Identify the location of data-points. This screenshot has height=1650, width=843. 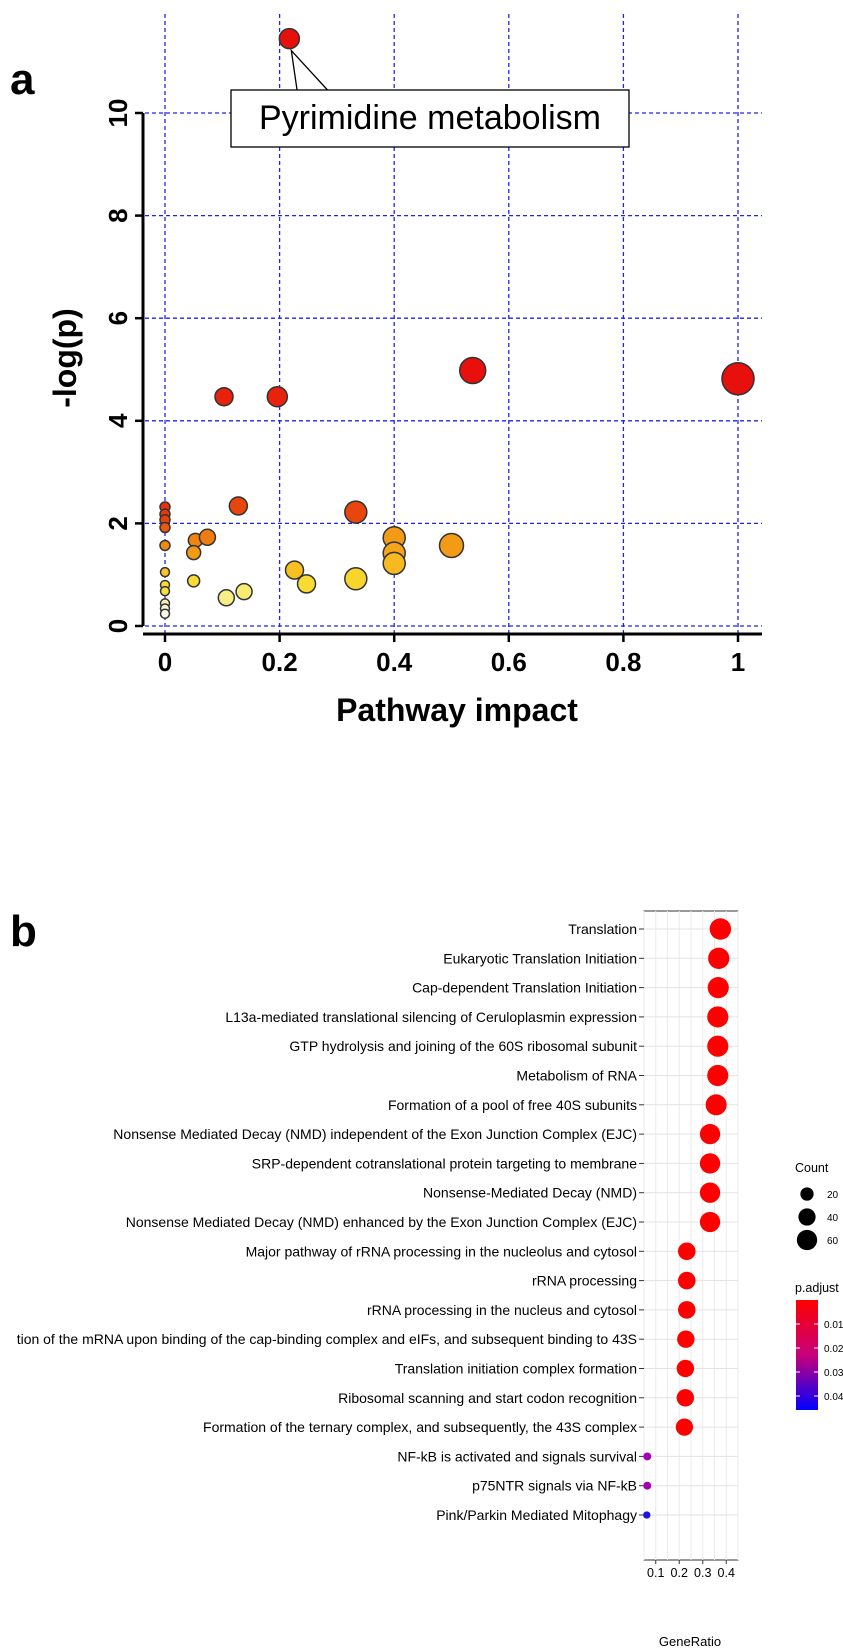
(687, 1218).